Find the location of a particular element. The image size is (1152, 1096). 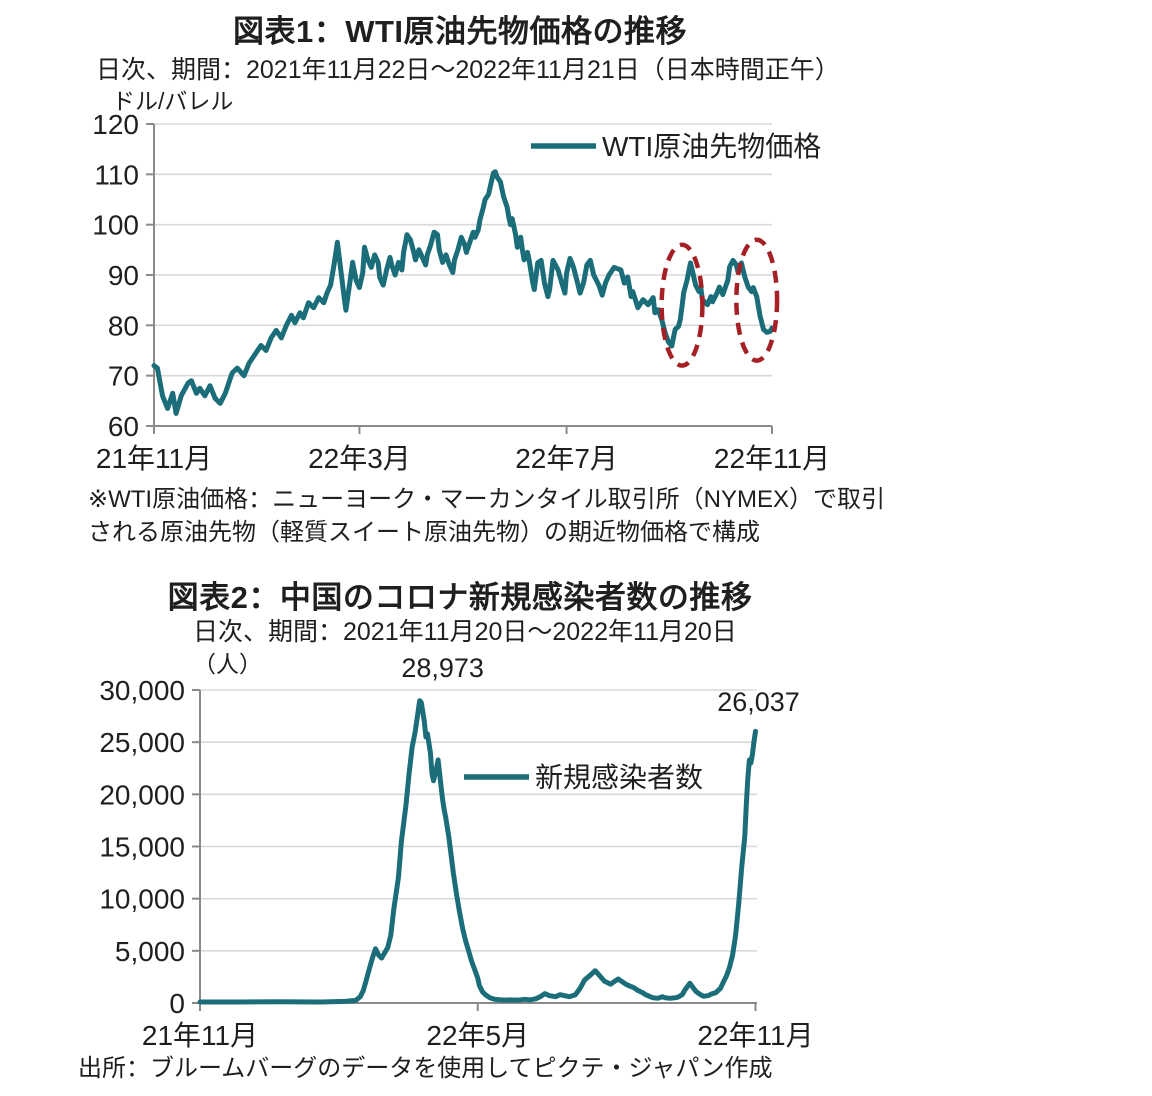

chart1-title: 図表1：WTI原油先物価格の推移 is located at coordinates (460, 31).